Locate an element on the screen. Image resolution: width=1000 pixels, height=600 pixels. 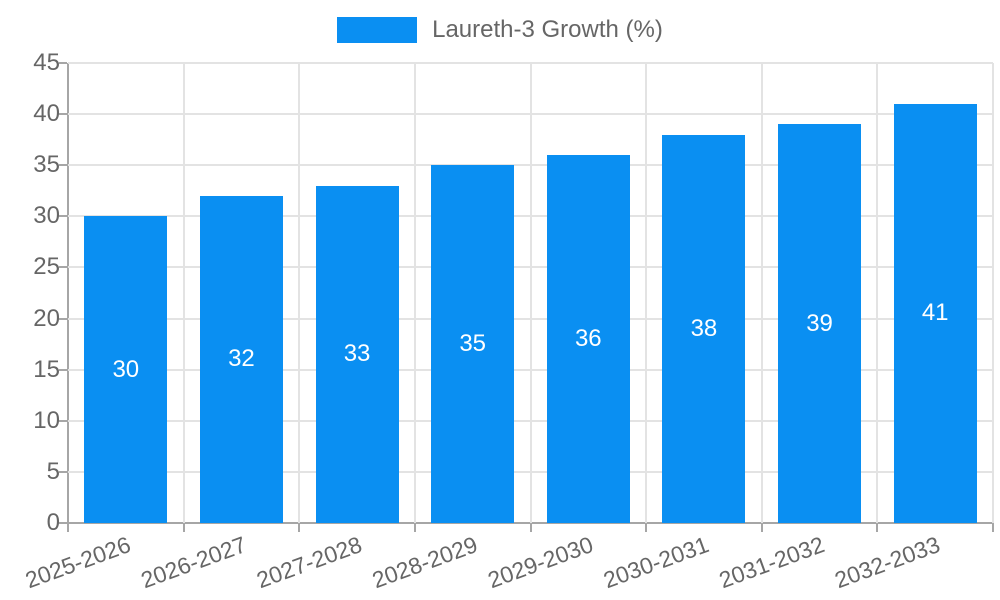
x-tick-label: 2031-2032 is located at coordinates (771, 562).